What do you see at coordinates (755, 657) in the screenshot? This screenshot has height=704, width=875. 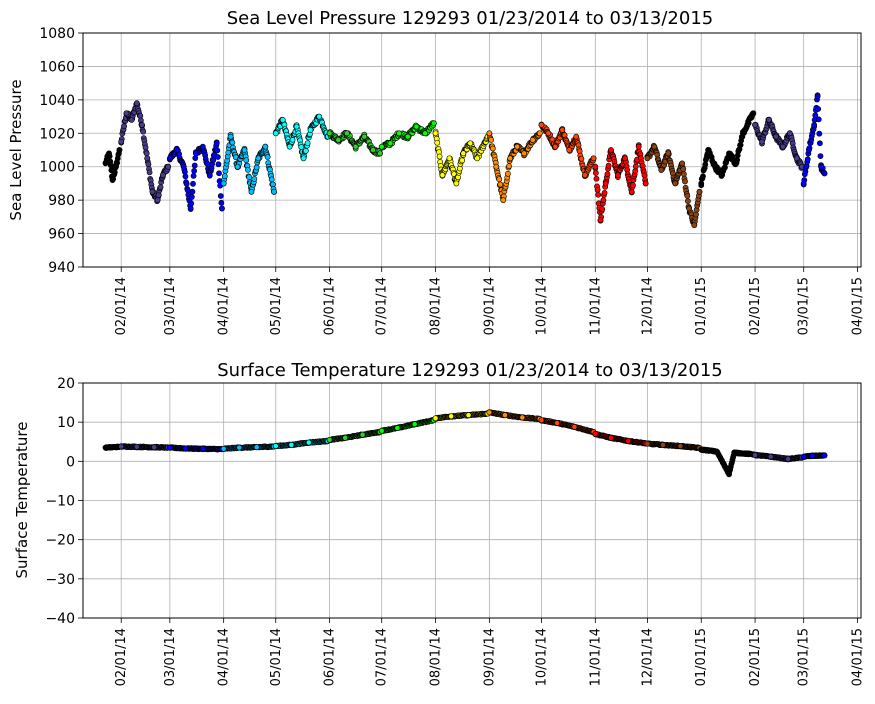 I see `x-tick-label: 02/01/15` at bounding box center [755, 657].